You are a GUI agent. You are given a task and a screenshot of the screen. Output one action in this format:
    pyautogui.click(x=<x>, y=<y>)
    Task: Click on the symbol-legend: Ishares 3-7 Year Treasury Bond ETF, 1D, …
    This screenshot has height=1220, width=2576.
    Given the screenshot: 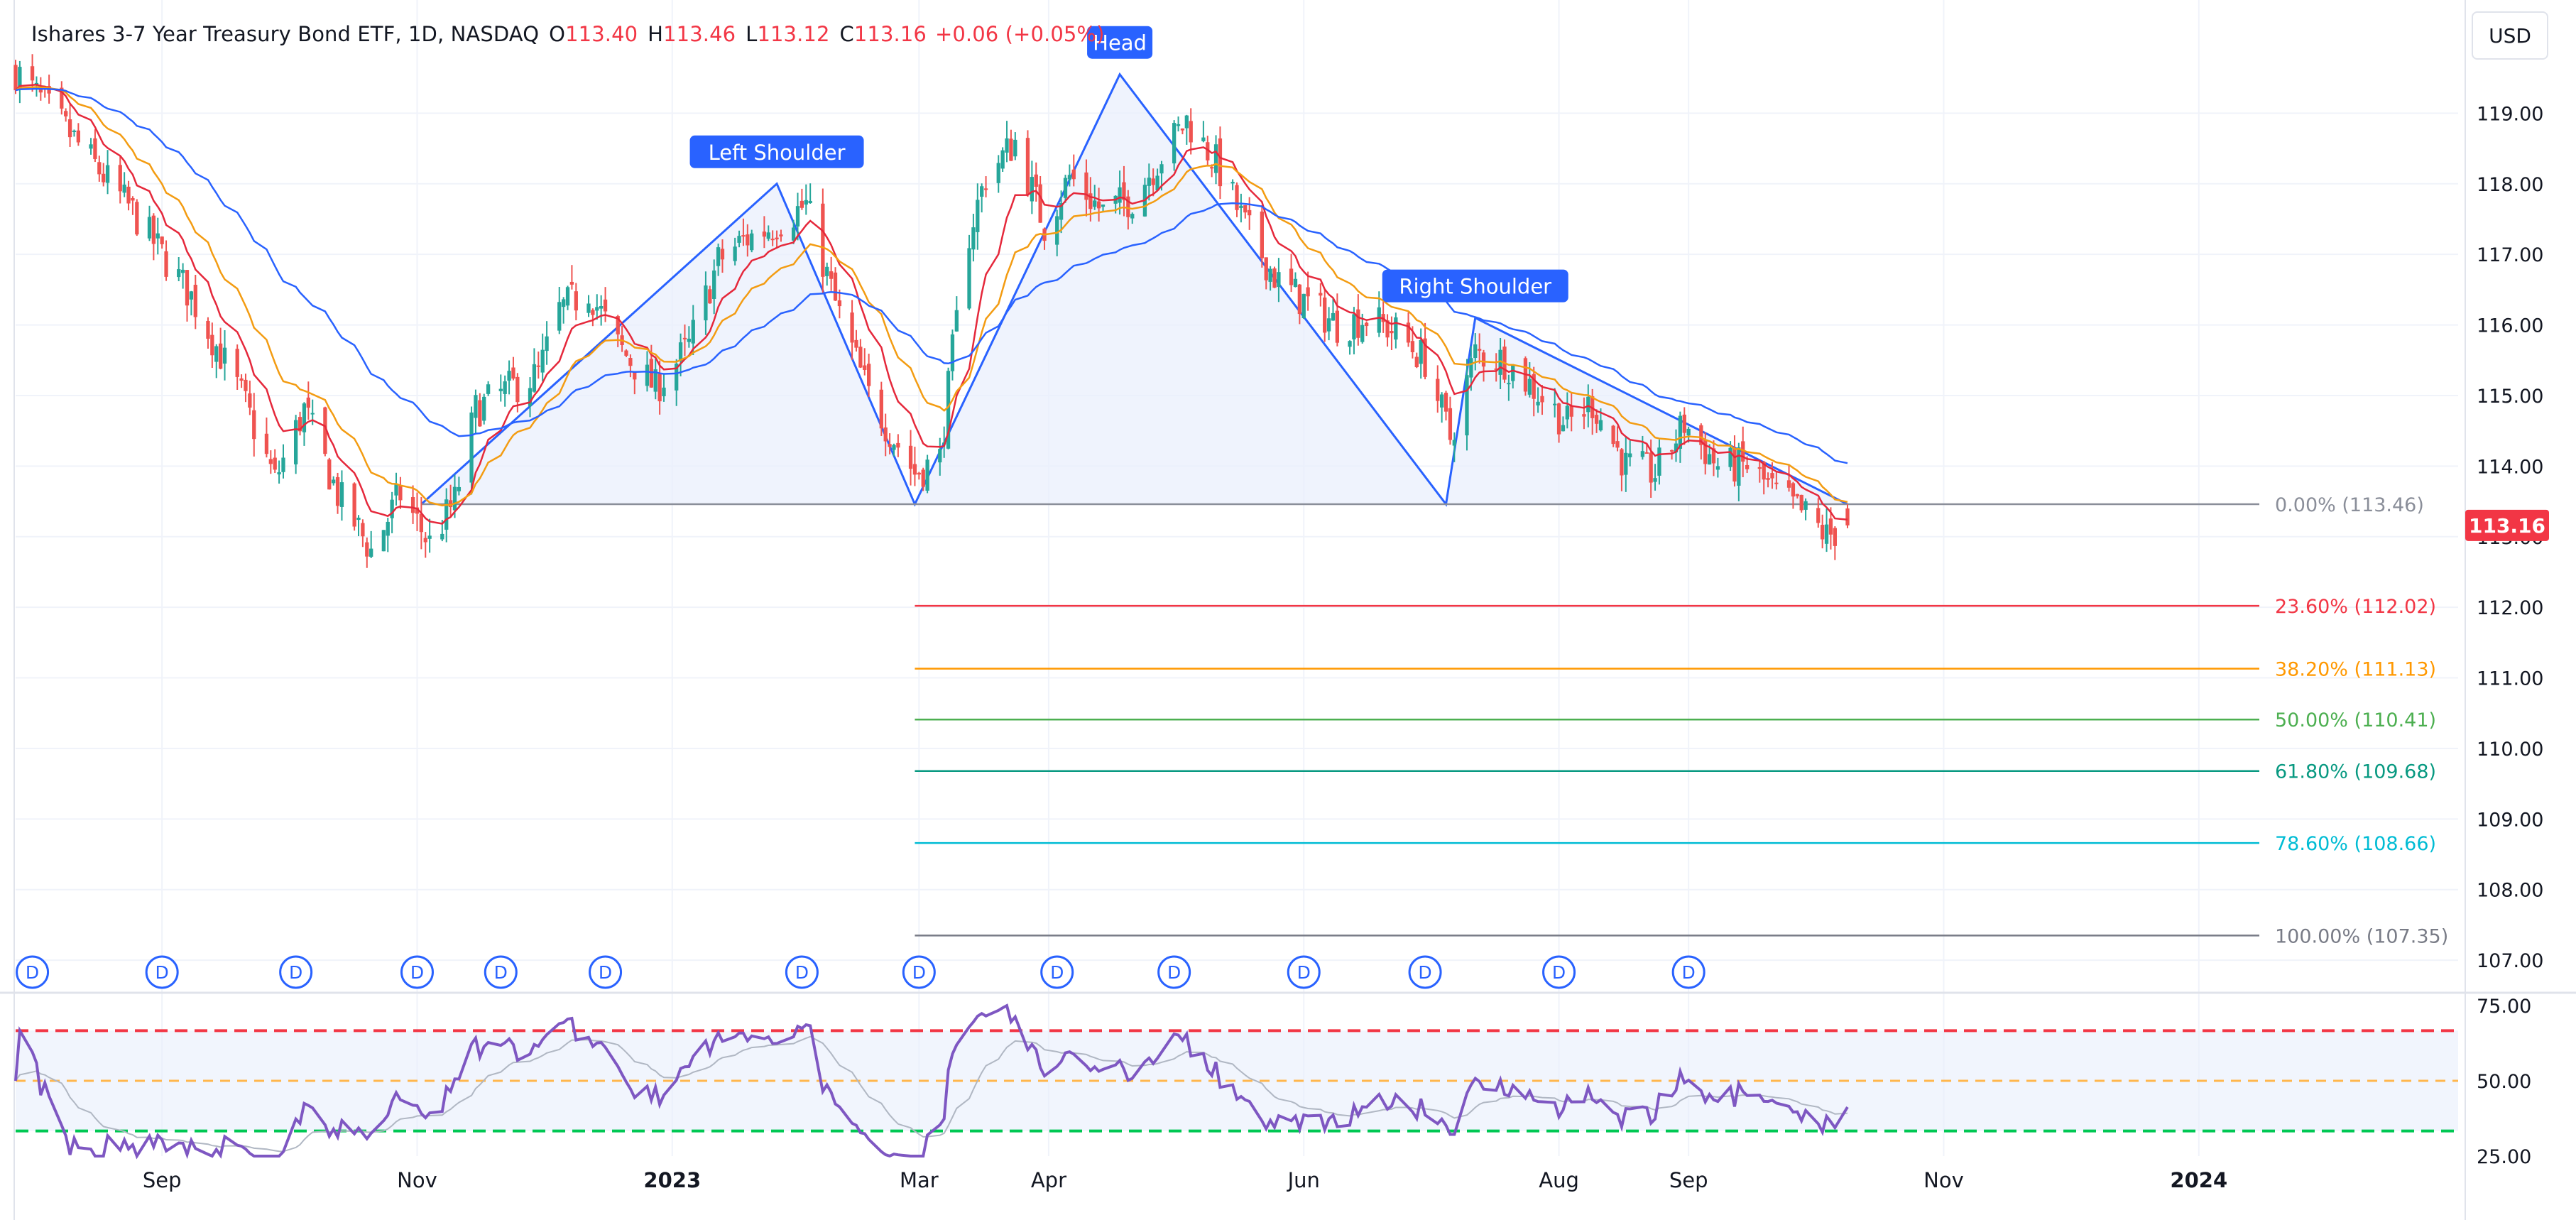 What is the action you would take?
    pyautogui.click(x=568, y=34)
    